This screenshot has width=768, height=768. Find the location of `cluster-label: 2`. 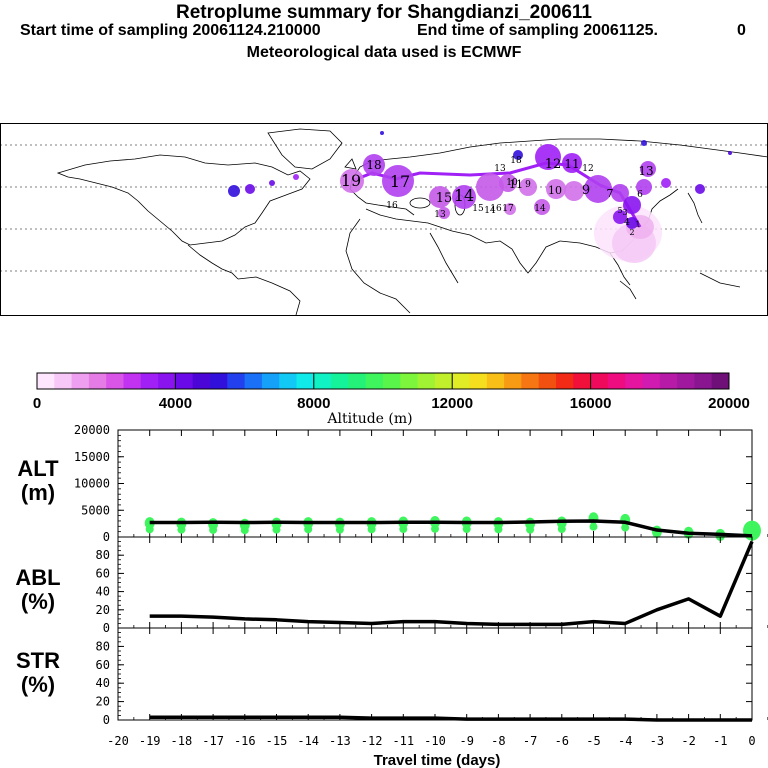

cluster-label: 2 is located at coordinates (631, 232).